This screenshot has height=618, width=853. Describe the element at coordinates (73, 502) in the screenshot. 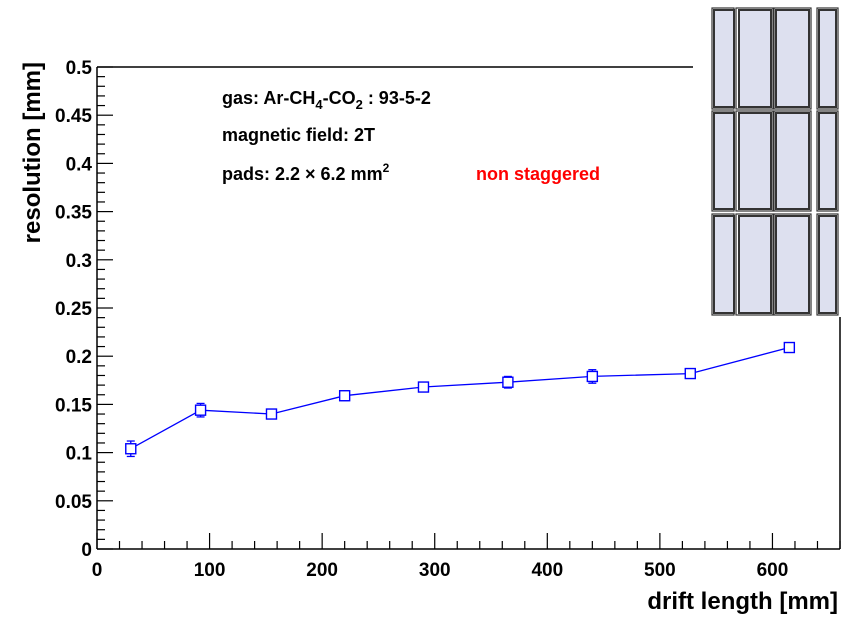

I see `y-tick-label: 0.05` at that location.